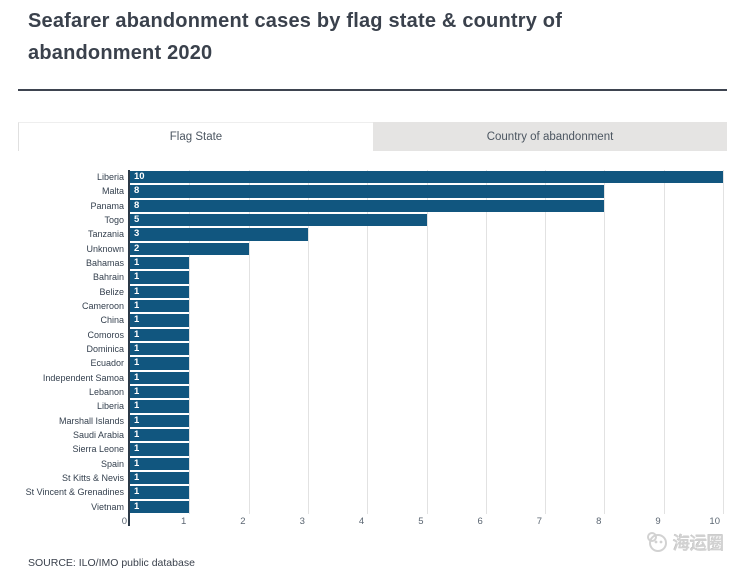 This screenshot has height=575, width=742. Describe the element at coordinates (105, 349) in the screenshot. I see `category-label: Dominica` at that location.